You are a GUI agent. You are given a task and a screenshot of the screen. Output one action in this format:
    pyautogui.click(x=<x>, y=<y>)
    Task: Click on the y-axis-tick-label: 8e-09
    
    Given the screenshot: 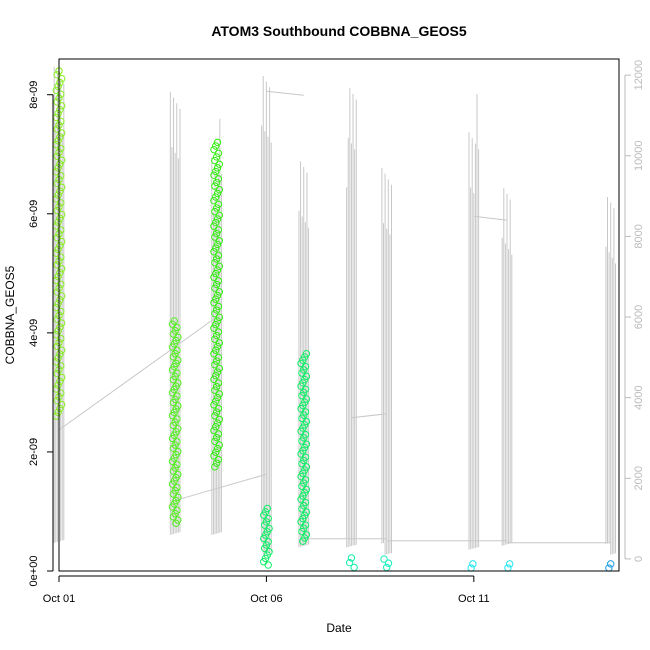 What is the action you would take?
    pyautogui.click(x=34, y=95)
    